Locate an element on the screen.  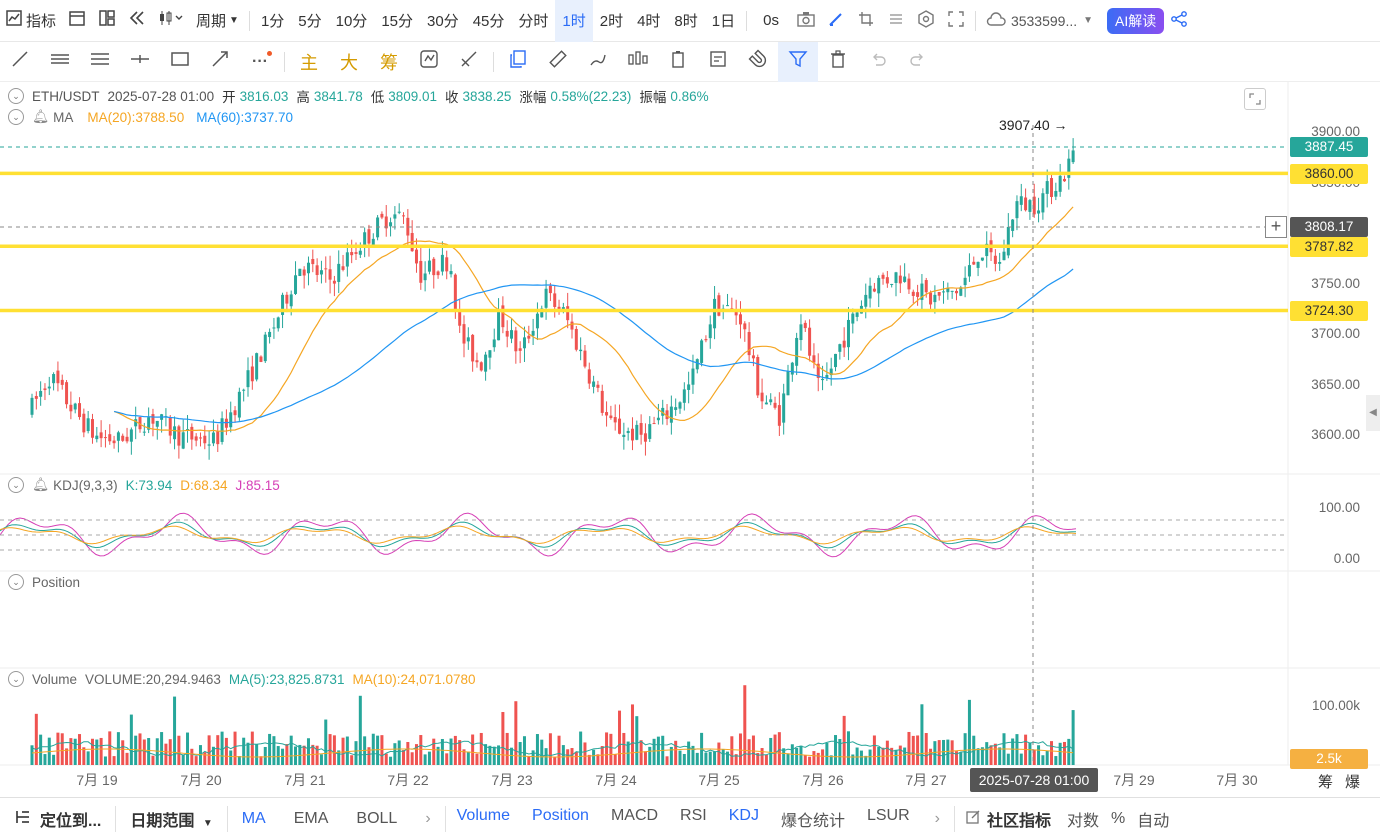
settings-button is located at coordinates (926, 21).